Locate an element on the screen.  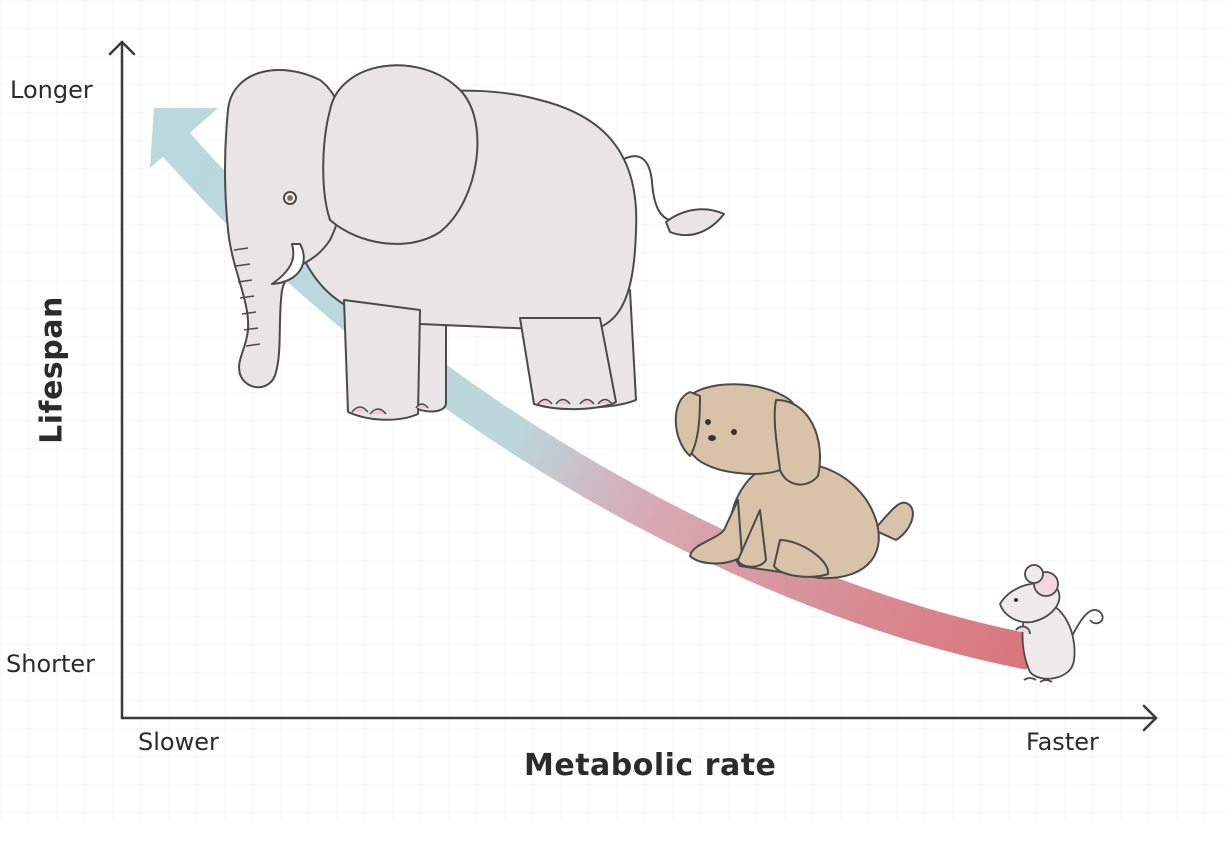
elephant-toes is located at coordinates (482, 406).